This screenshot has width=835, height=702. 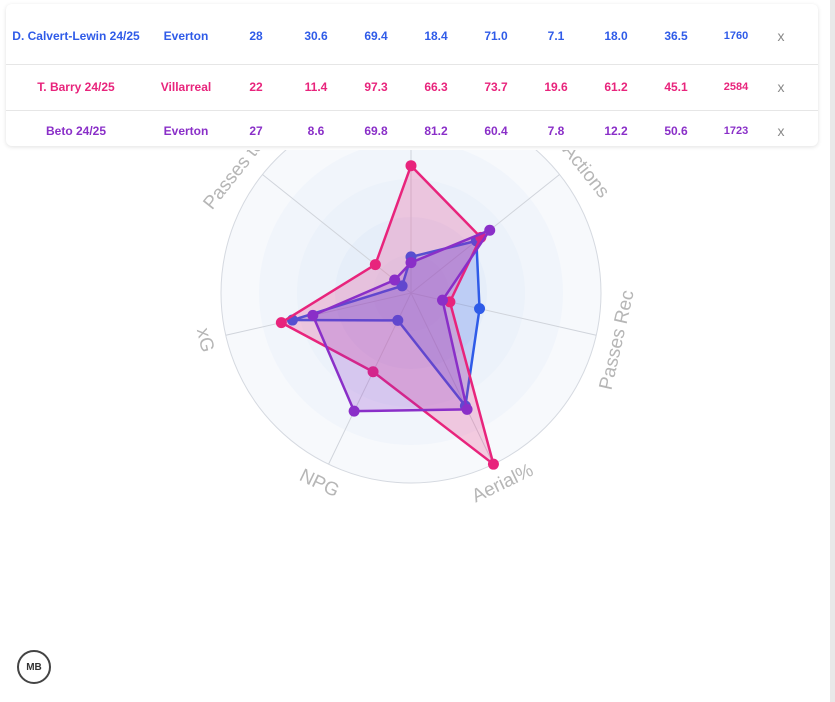 What do you see at coordinates (76, 86) in the screenshot?
I see `player-name: T. Barry 24/25` at bounding box center [76, 86].